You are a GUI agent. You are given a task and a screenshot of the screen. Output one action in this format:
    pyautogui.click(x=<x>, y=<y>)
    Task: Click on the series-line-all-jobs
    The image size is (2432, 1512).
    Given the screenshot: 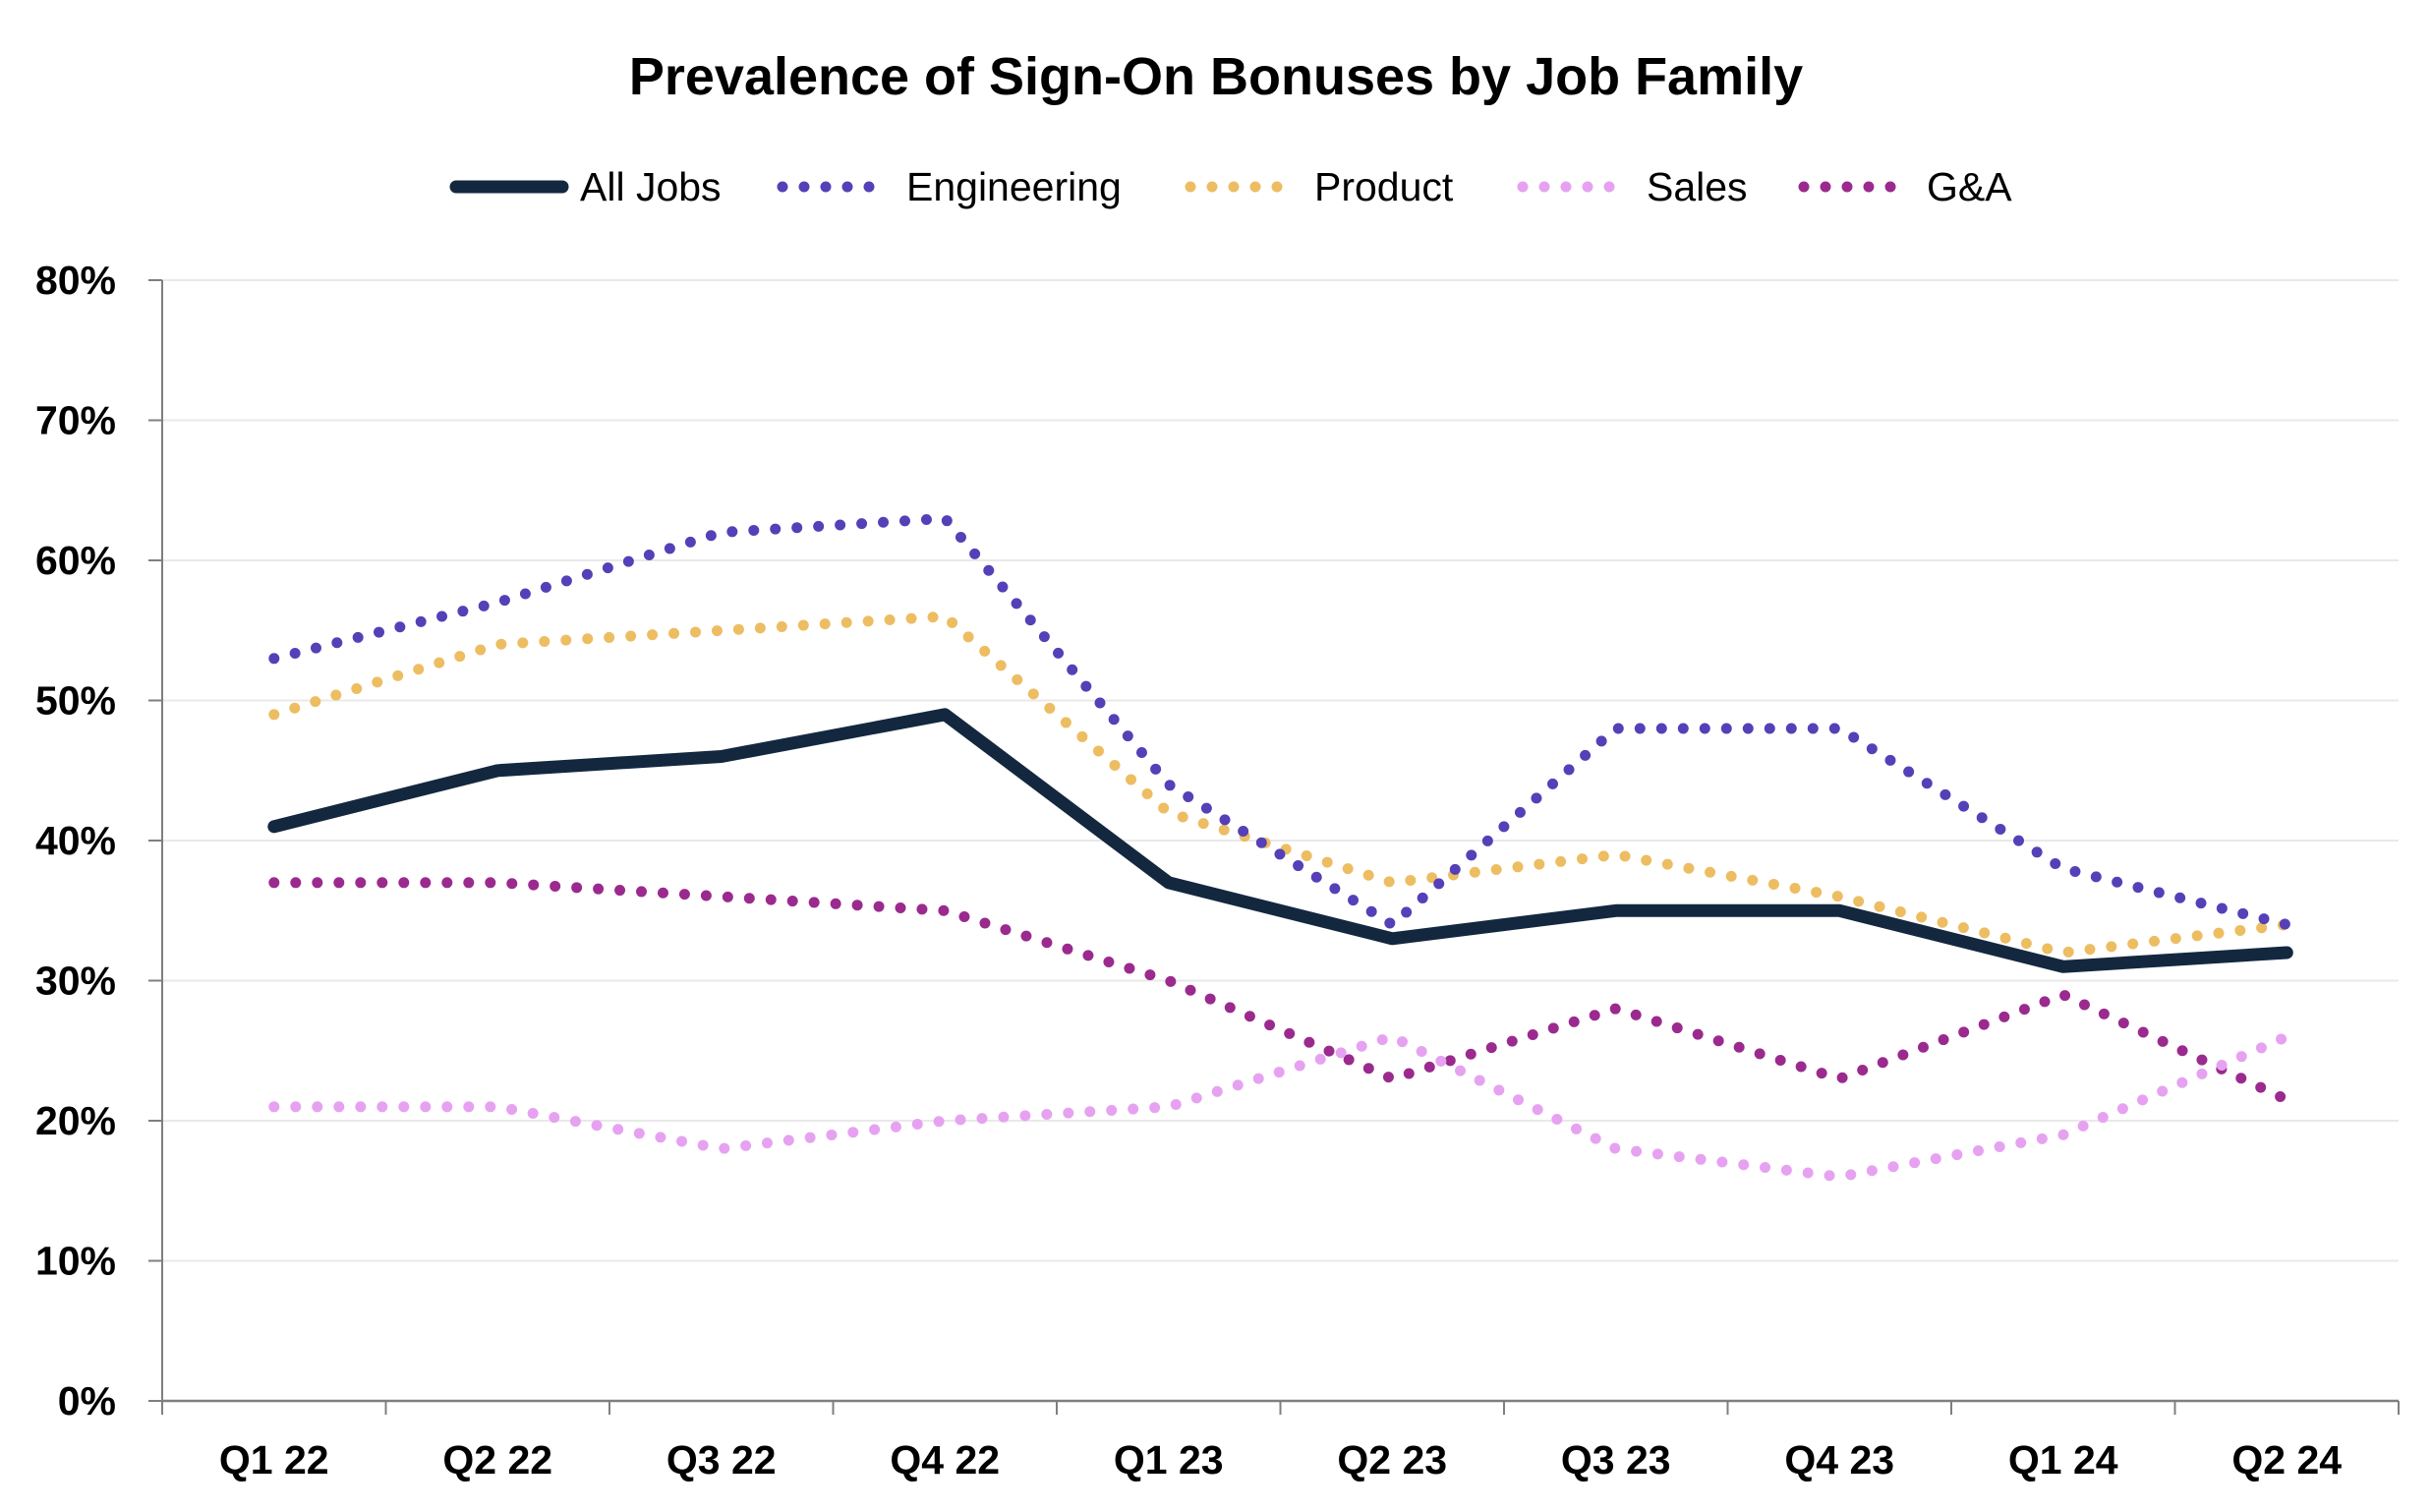 What is the action you would take?
    pyautogui.click(x=1280, y=840)
    